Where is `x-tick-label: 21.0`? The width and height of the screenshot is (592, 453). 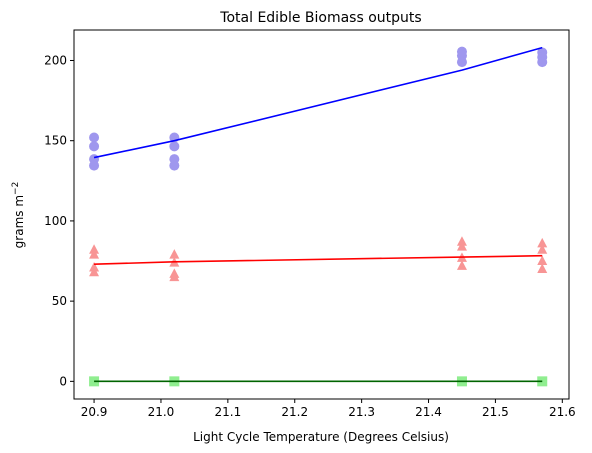
x-tick-label: 21.0 is located at coordinates (161, 412).